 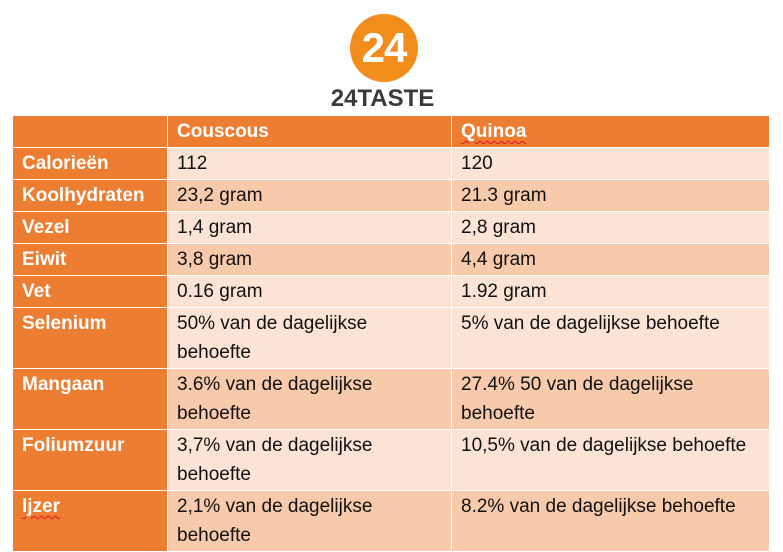 What do you see at coordinates (309, 338) in the screenshot?
I see `couscous-value: 50% van de dagelijkse behoefte` at bounding box center [309, 338].